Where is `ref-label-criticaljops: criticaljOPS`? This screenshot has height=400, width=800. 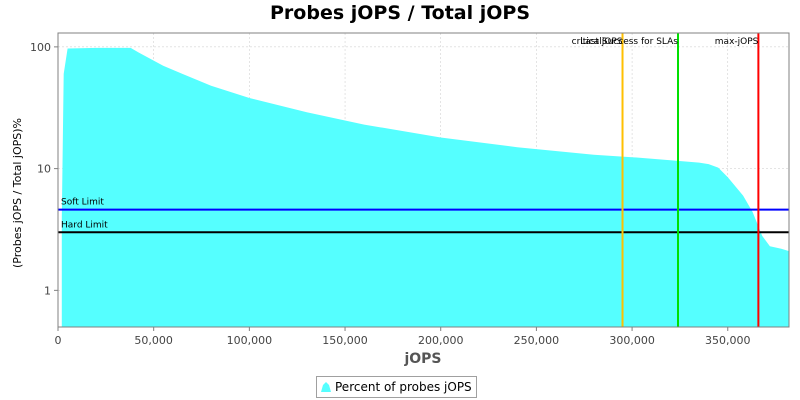
ref-label-criticaljops: criticaljOPS is located at coordinates (597, 42).